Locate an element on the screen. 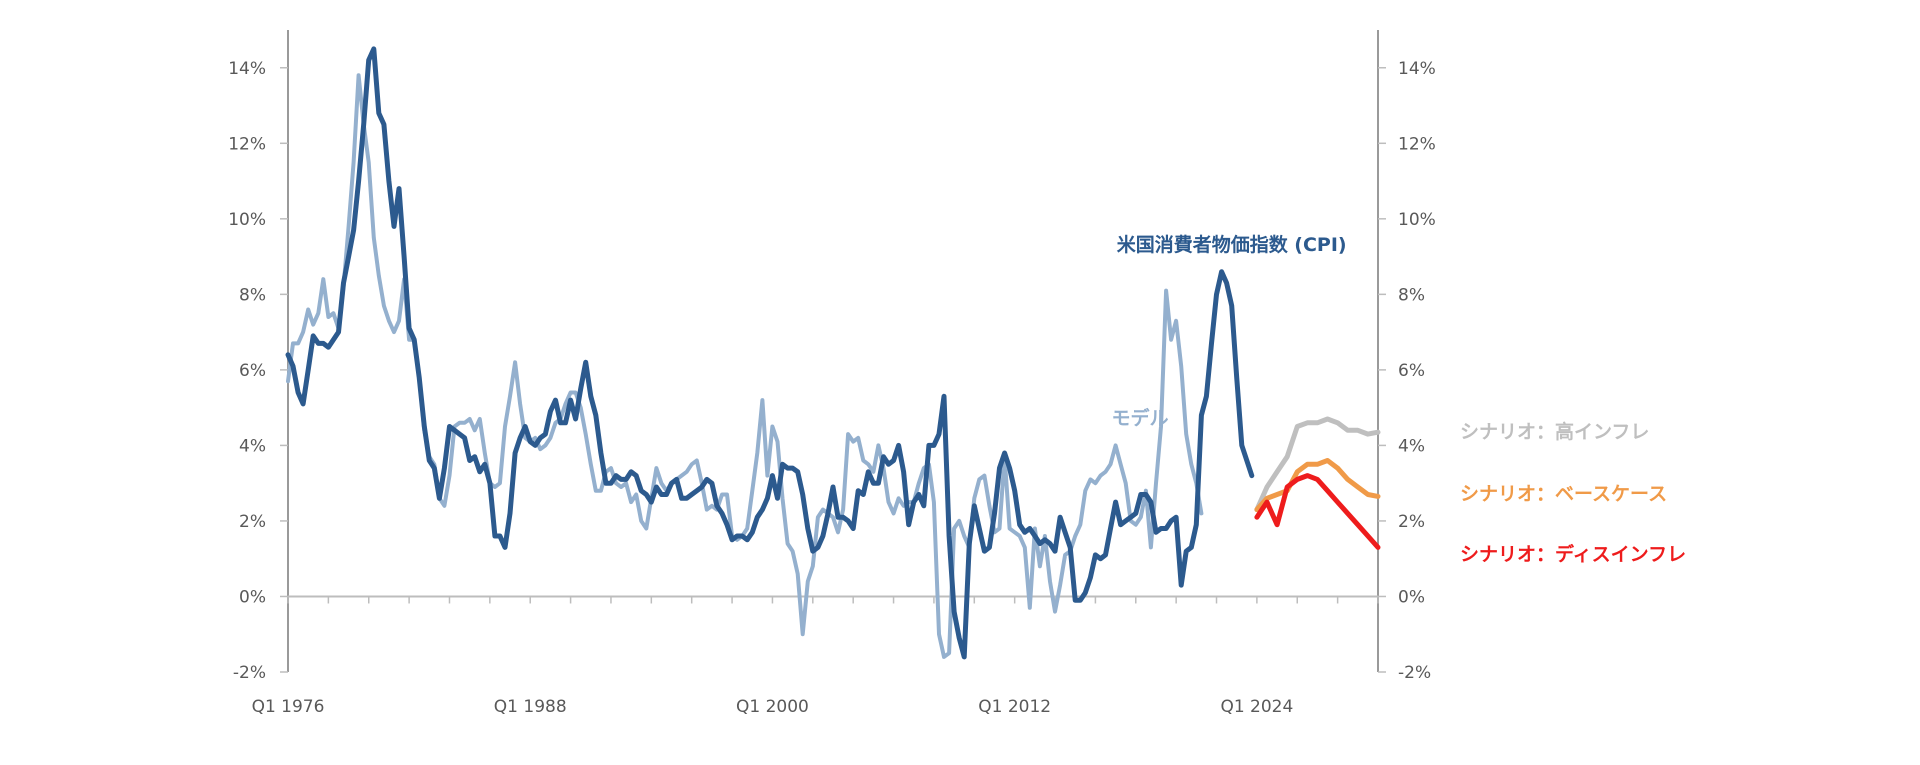  left-y-tick-label: 14% is located at coordinates (247, 69).